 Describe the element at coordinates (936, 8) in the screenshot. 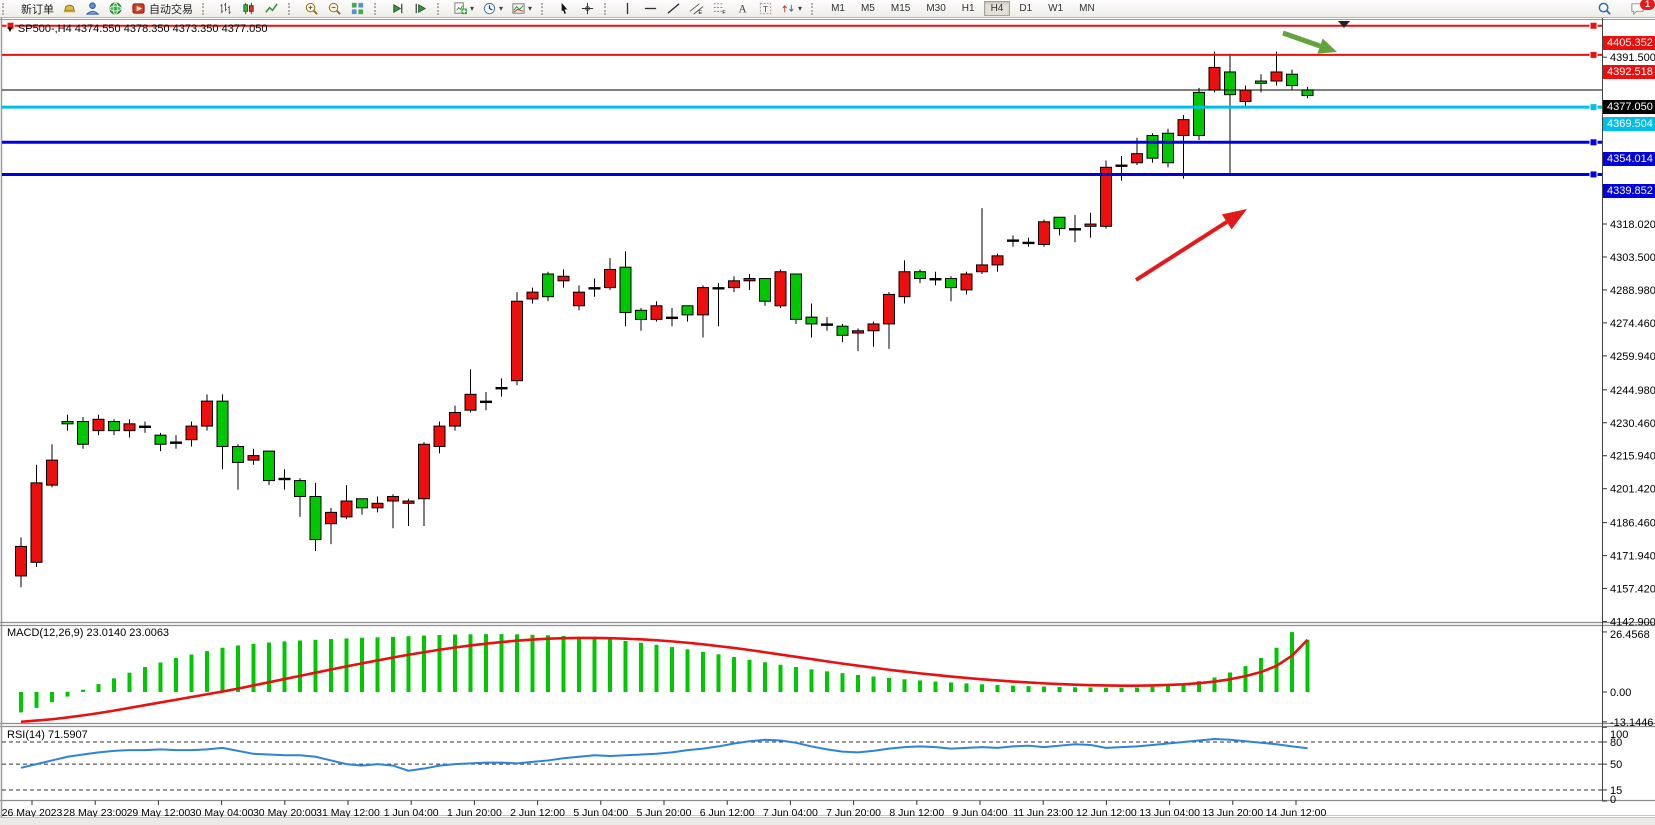

I see `timeframe-m30-button: M30` at that location.